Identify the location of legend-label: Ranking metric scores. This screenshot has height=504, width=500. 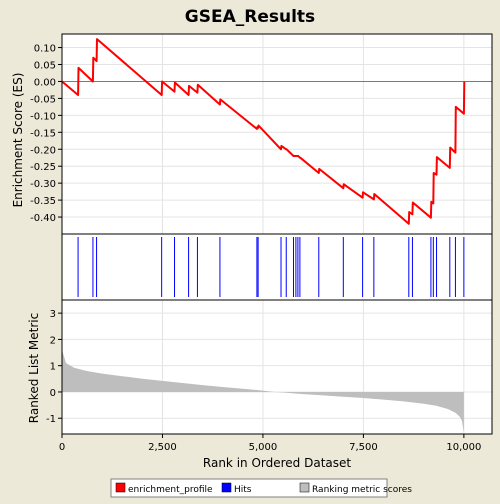
(362, 490).